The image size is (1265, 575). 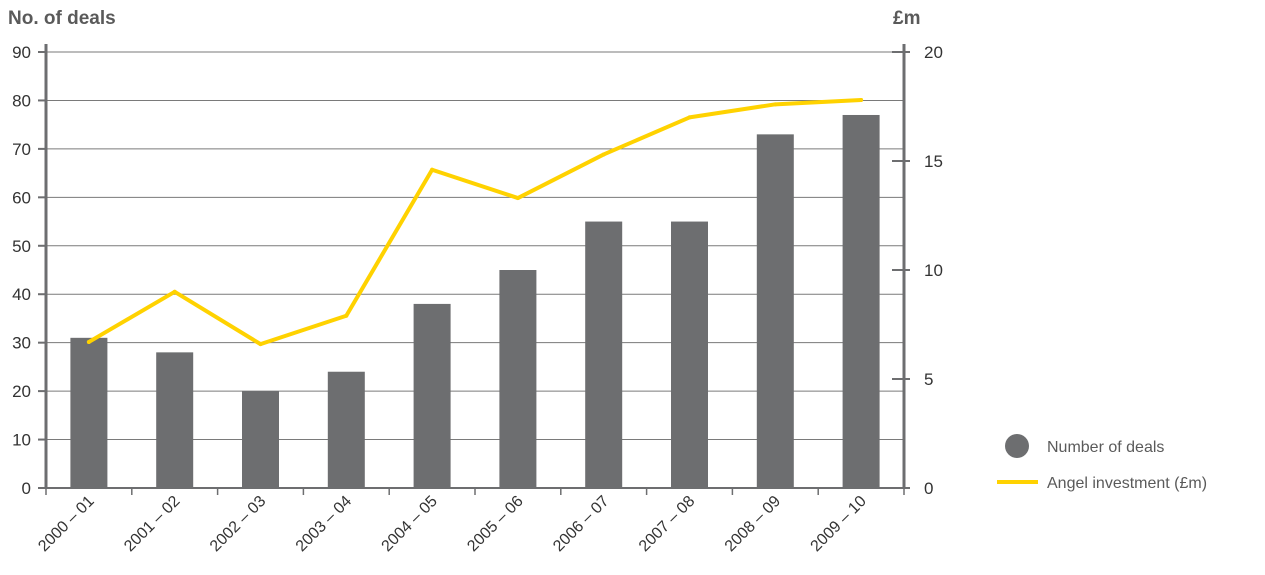 I want to click on legend: Number of deals Angel investment (£m), so click(x=1102, y=463).